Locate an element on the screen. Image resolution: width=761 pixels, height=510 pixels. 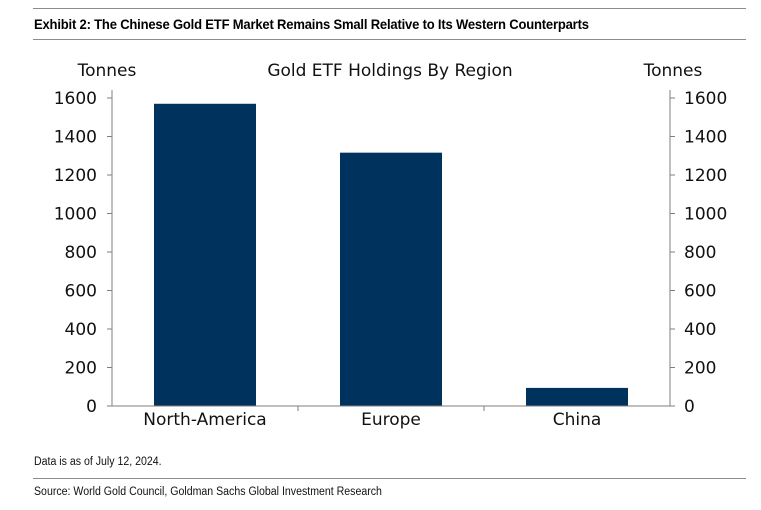
y-tick-label-right: 400 is located at coordinates (700, 330).